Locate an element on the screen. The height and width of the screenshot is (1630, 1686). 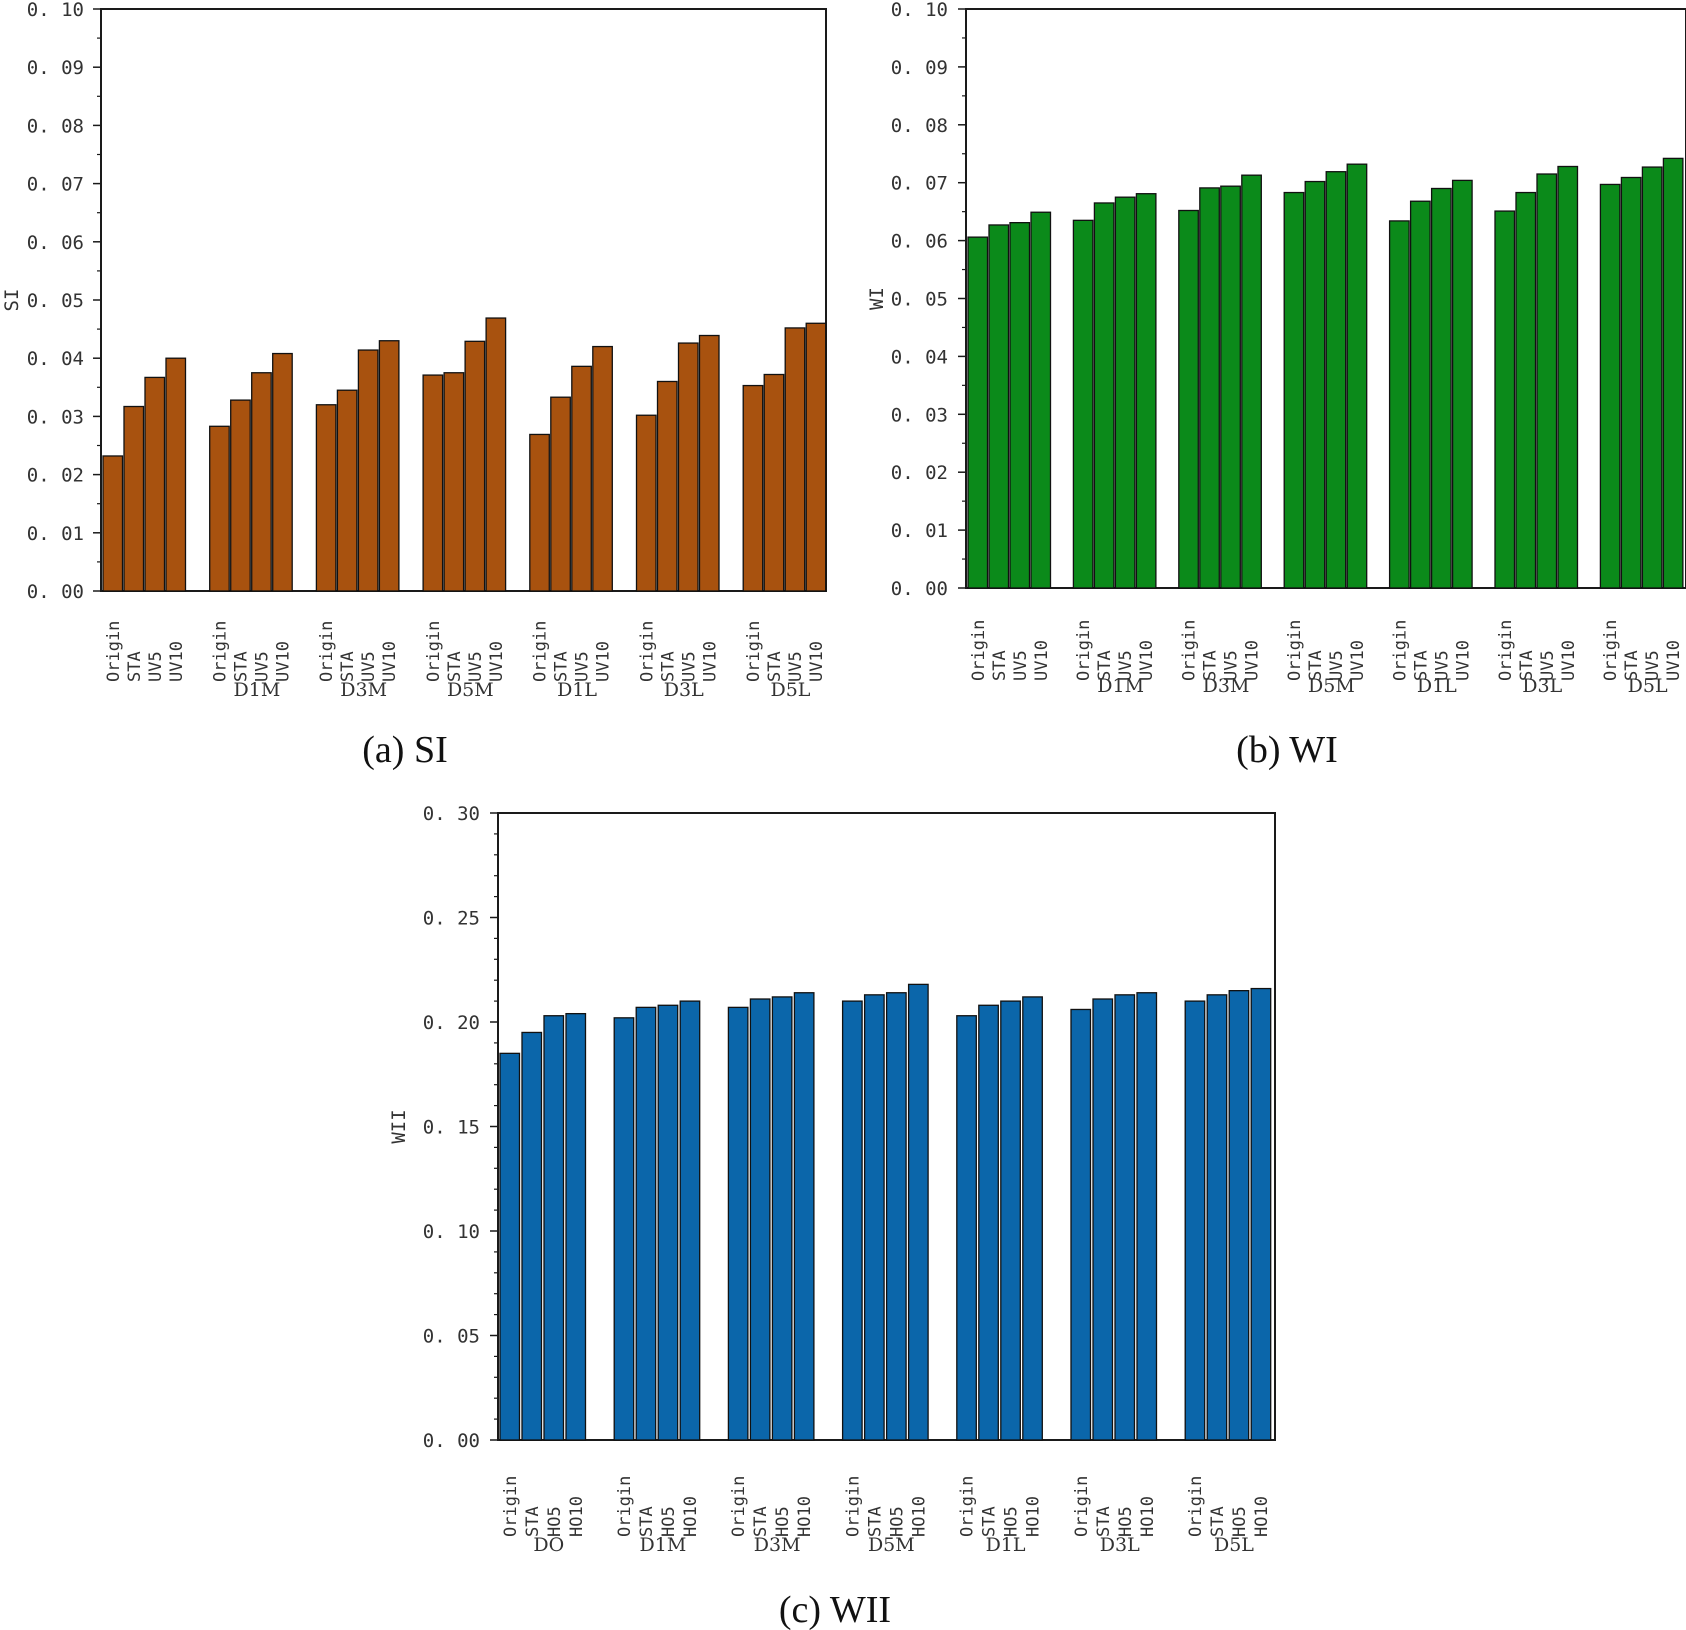
y-tick-label: 0. 10 is located at coordinates (55, 10).